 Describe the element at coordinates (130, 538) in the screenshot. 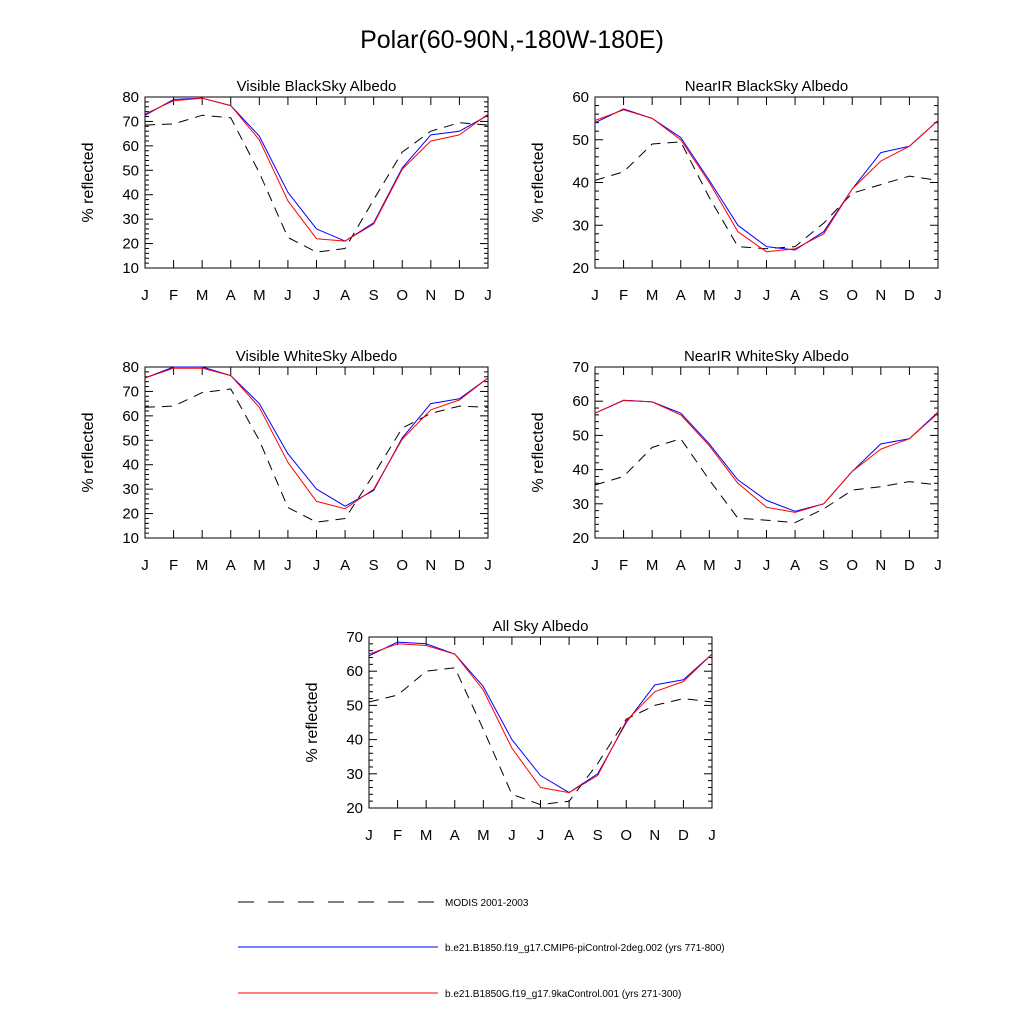

I see `y-tick-label: 10` at that location.